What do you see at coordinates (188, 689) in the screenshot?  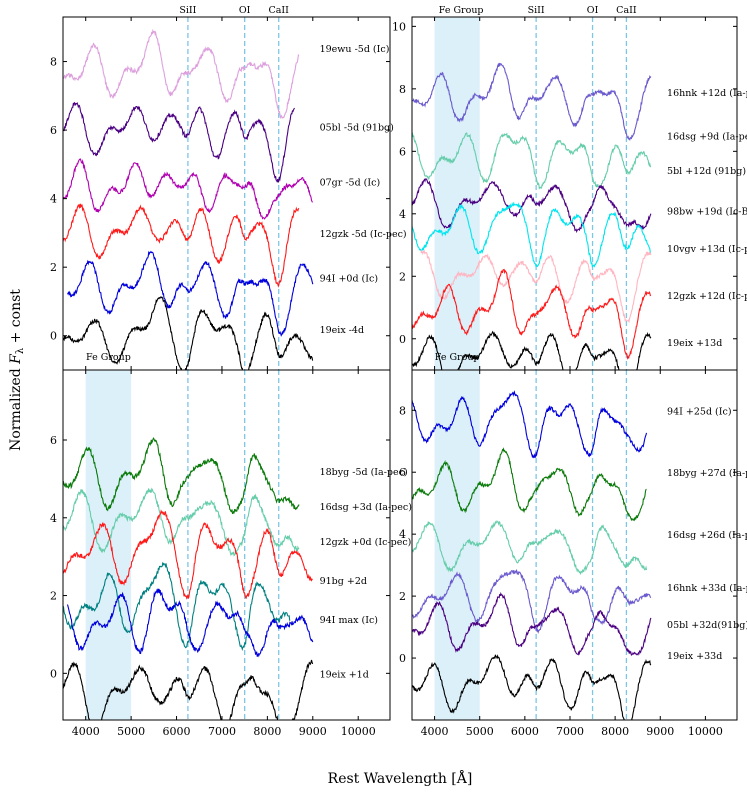 I see `spectrum-line-19eix-1d` at bounding box center [188, 689].